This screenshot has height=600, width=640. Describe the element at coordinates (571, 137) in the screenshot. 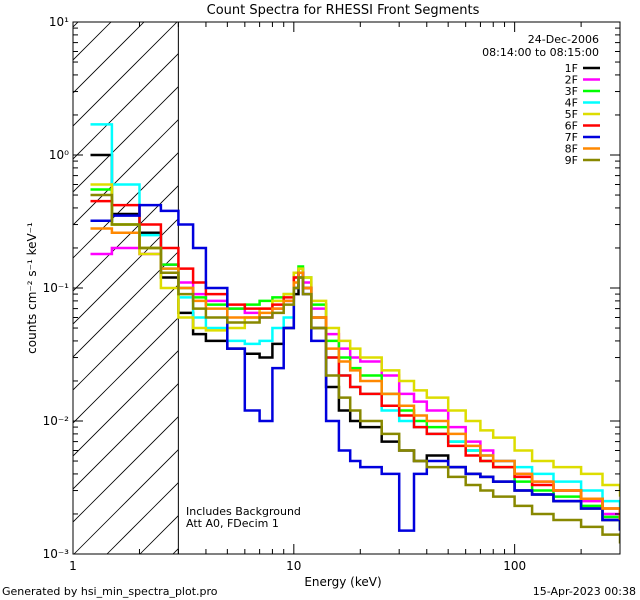

I see `legend-label-7f: 7F` at that location.